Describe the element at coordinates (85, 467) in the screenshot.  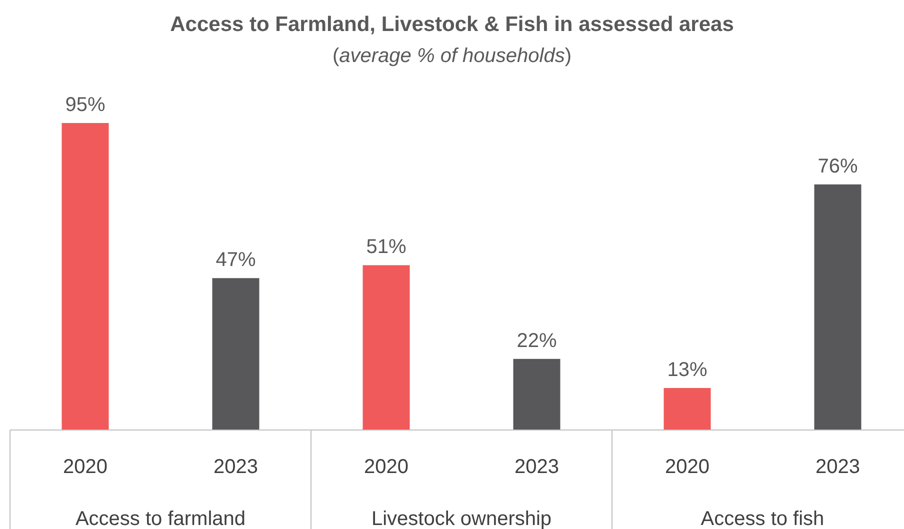
I see `series-label: 2020` at that location.